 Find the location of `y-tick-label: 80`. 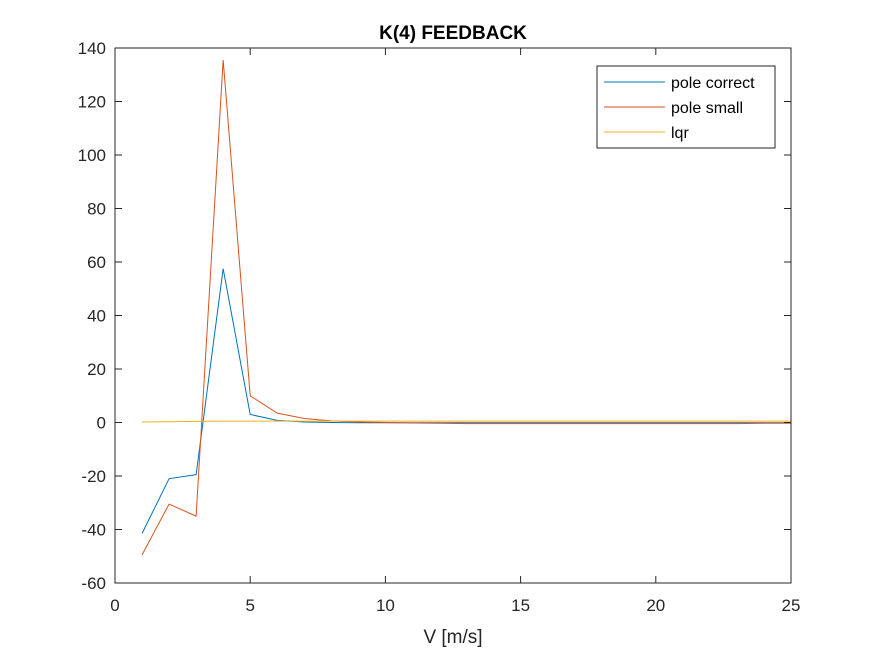

y-tick-label: 80 is located at coordinates (96, 209).